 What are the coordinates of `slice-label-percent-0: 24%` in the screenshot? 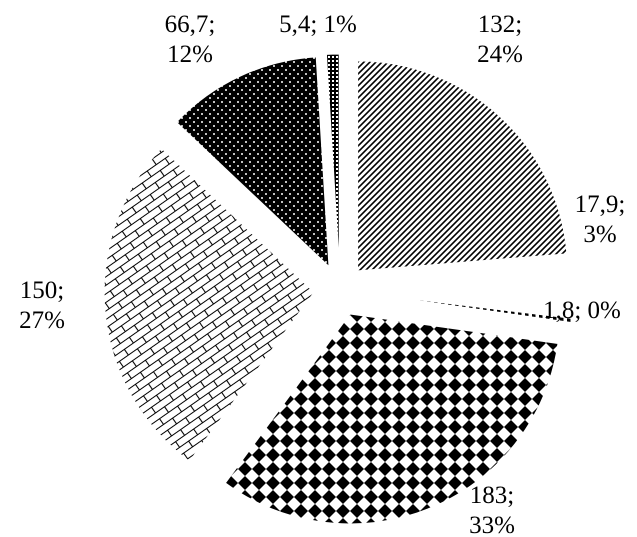 It's located at (500, 54).